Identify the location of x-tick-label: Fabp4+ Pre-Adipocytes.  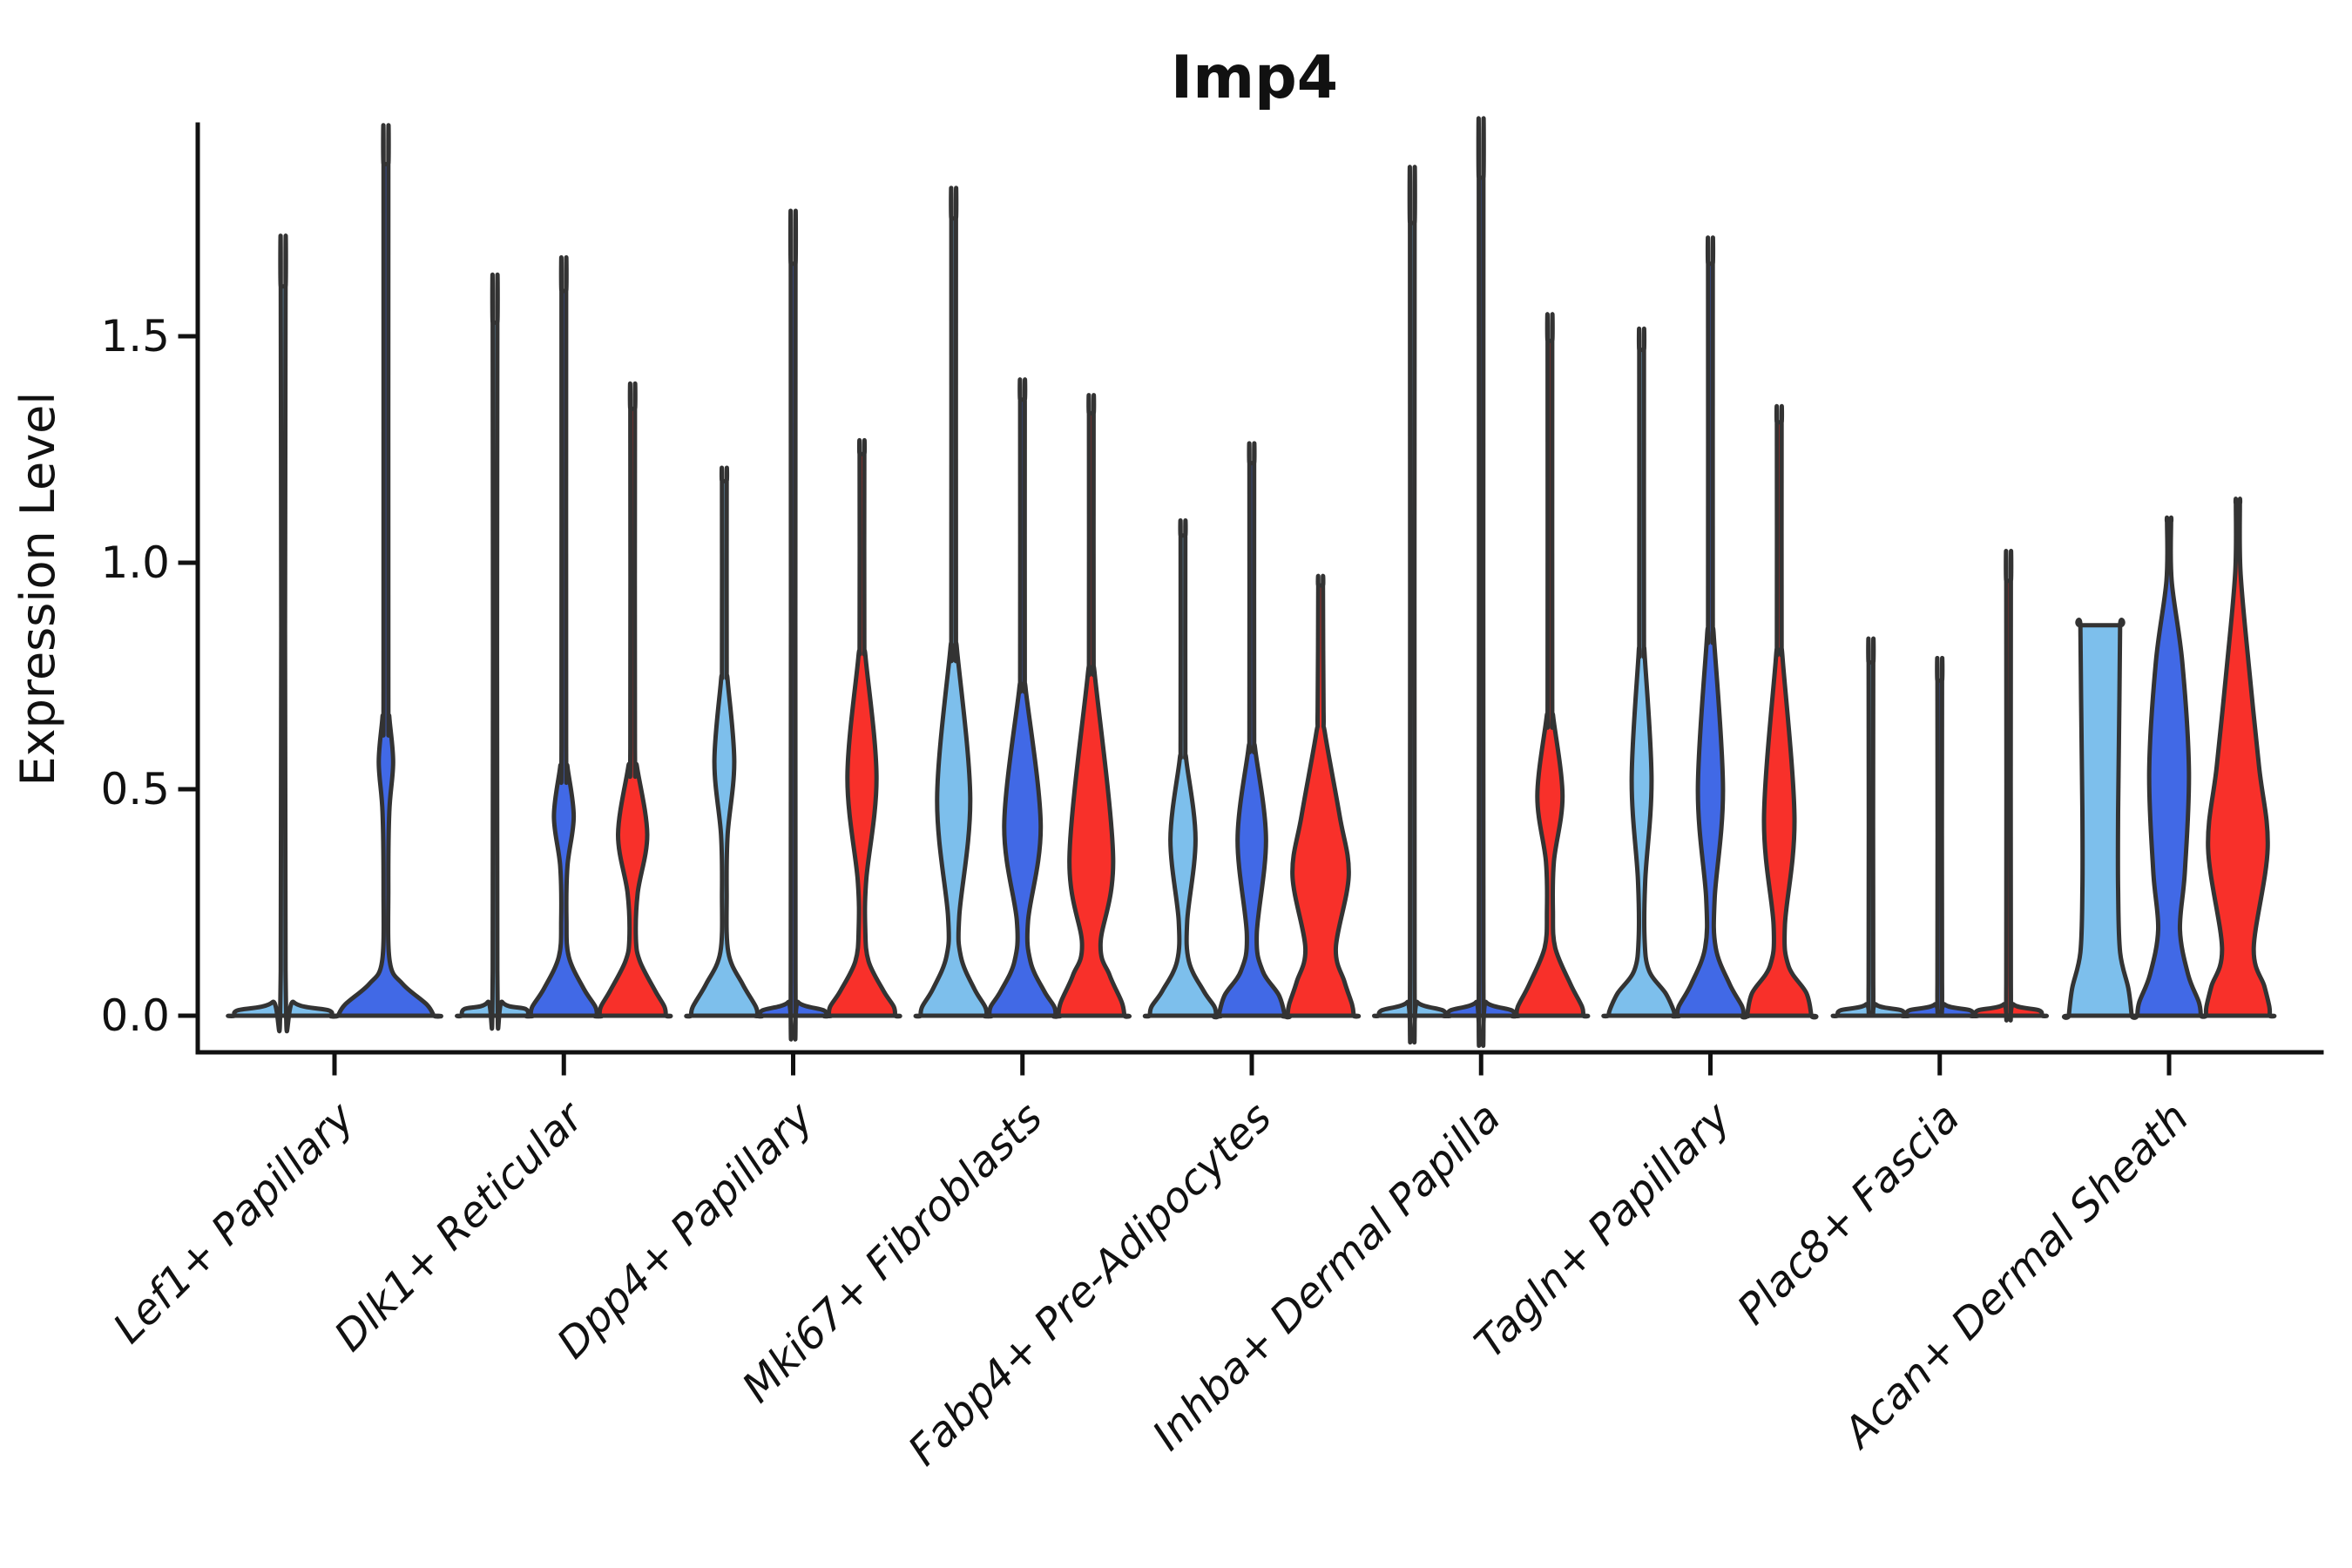
(1090, 1284).